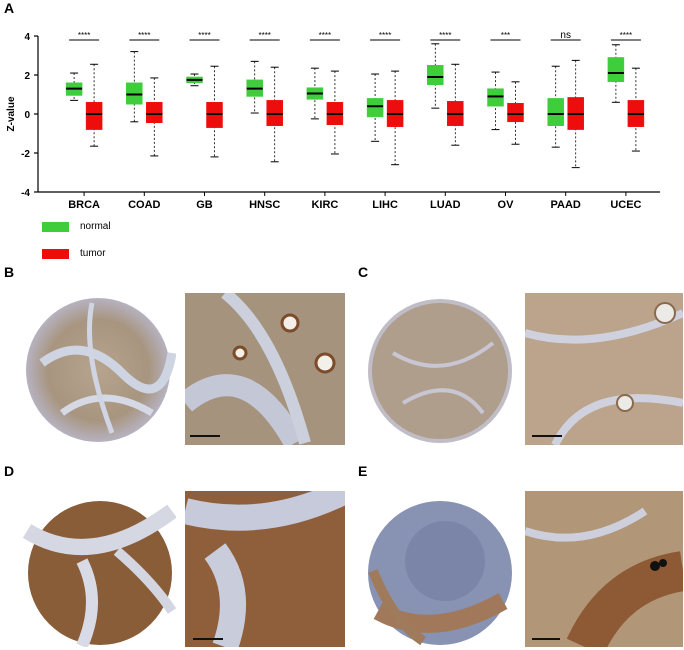  Describe the element at coordinates (55, 227) in the screenshot. I see `legend-swatch-normal` at that location.